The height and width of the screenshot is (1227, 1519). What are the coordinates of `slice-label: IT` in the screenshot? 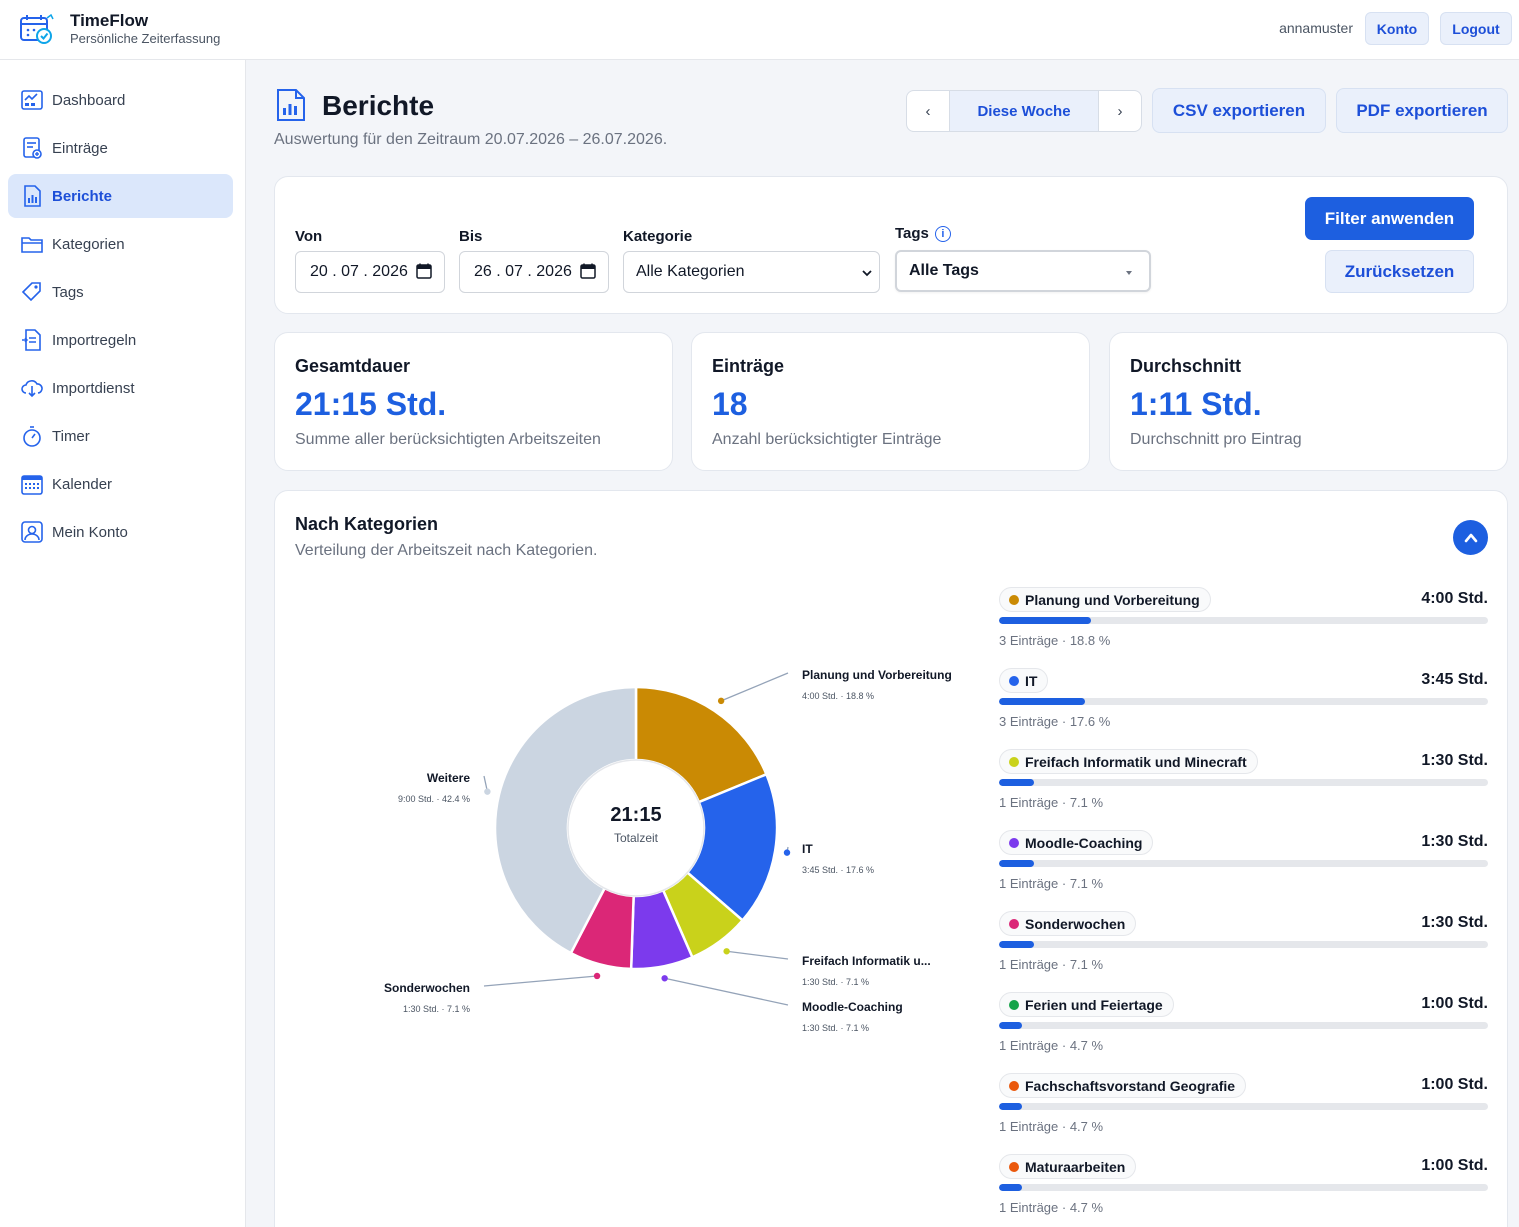 It's located at (807, 849).